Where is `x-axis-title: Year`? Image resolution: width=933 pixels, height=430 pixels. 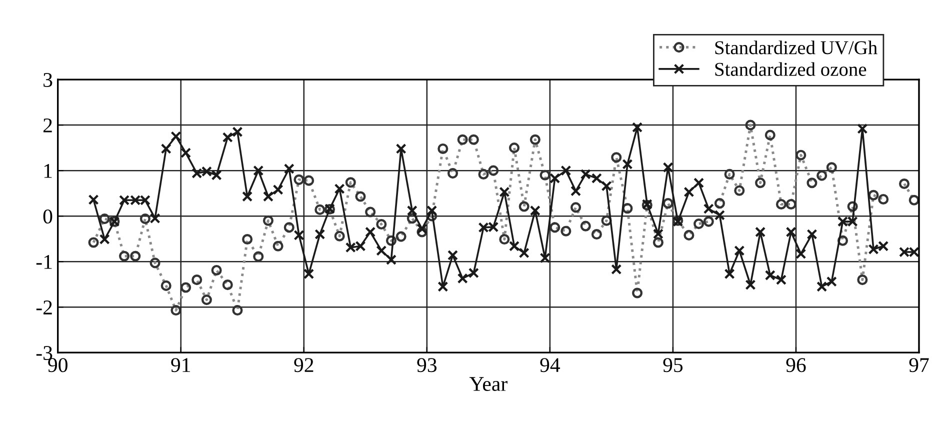
x-axis-title: Year is located at coordinates (488, 384).